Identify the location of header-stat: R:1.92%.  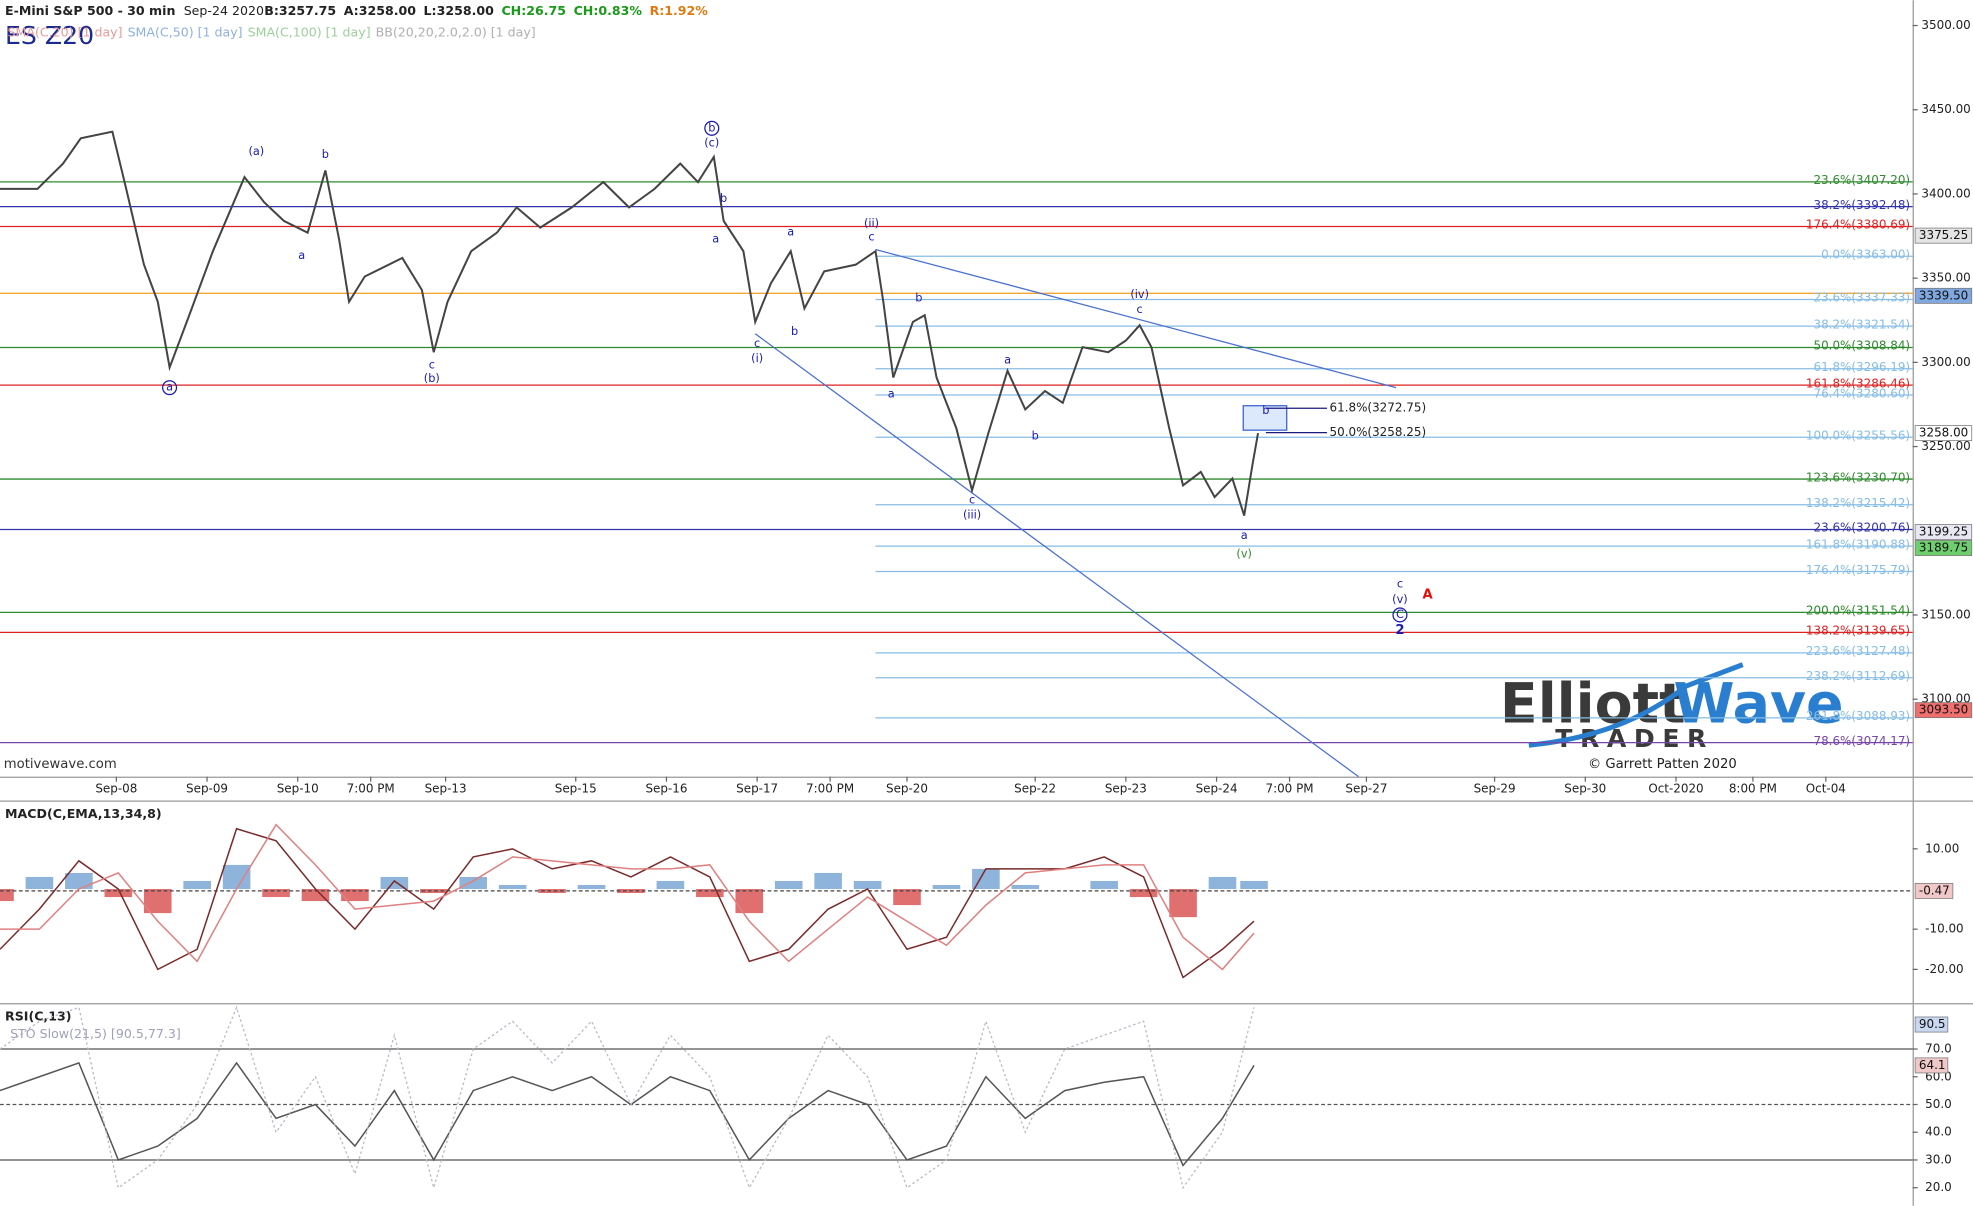
(679, 10).